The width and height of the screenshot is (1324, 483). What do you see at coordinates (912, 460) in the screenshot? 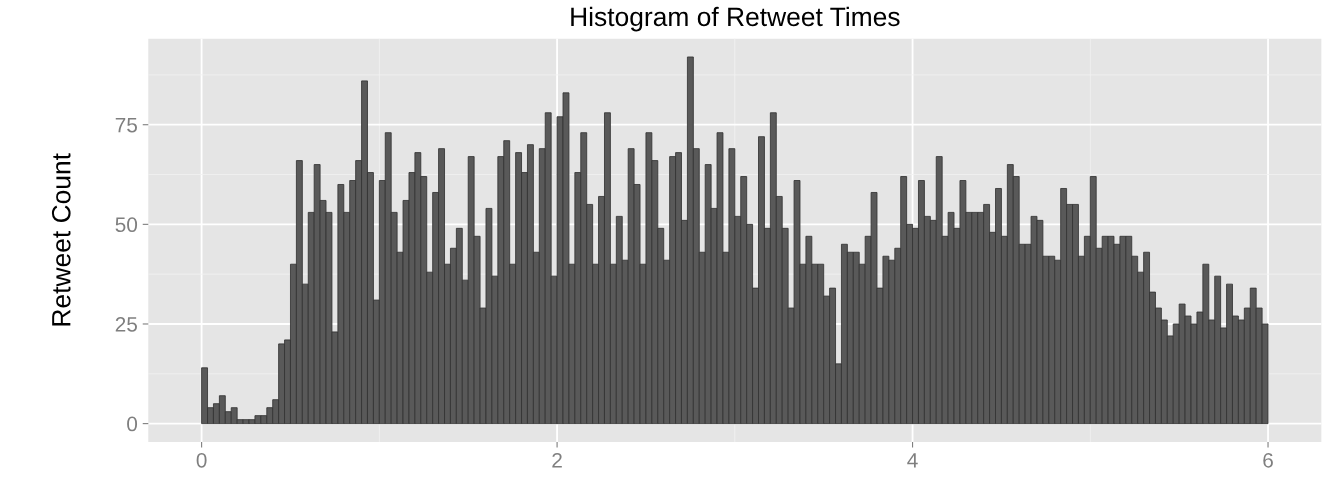
I see `x-tick-label: 4` at bounding box center [912, 460].